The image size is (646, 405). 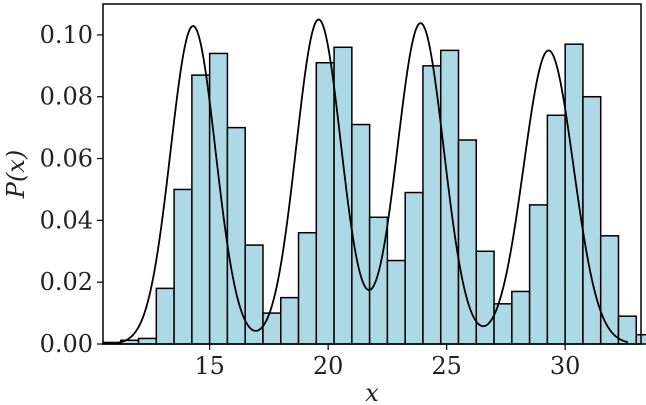 I want to click on y-tick-label: 0.10, so click(x=66, y=35).